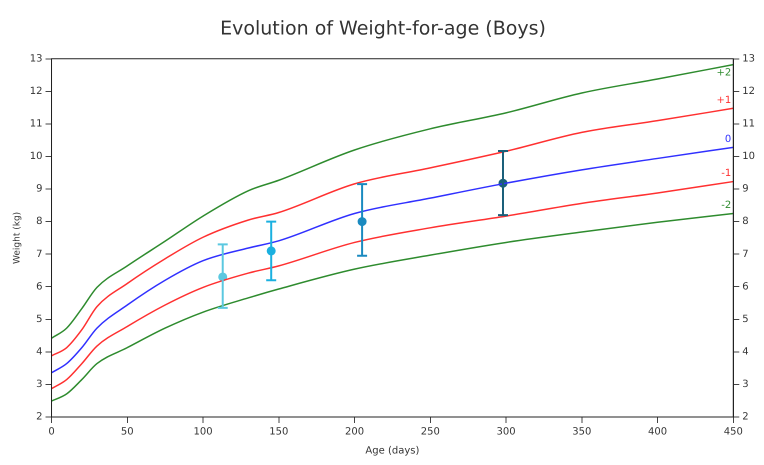 The width and height of the screenshot is (764, 465). What do you see at coordinates (354, 432) in the screenshot?
I see `x-tick-label: 200` at bounding box center [354, 432].